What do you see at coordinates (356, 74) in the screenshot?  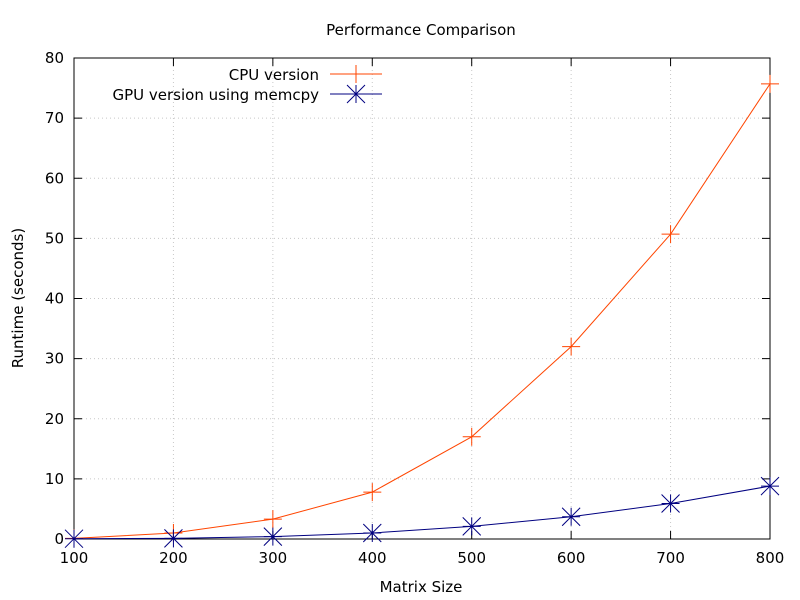 I see `legend-marker-cpu` at bounding box center [356, 74].